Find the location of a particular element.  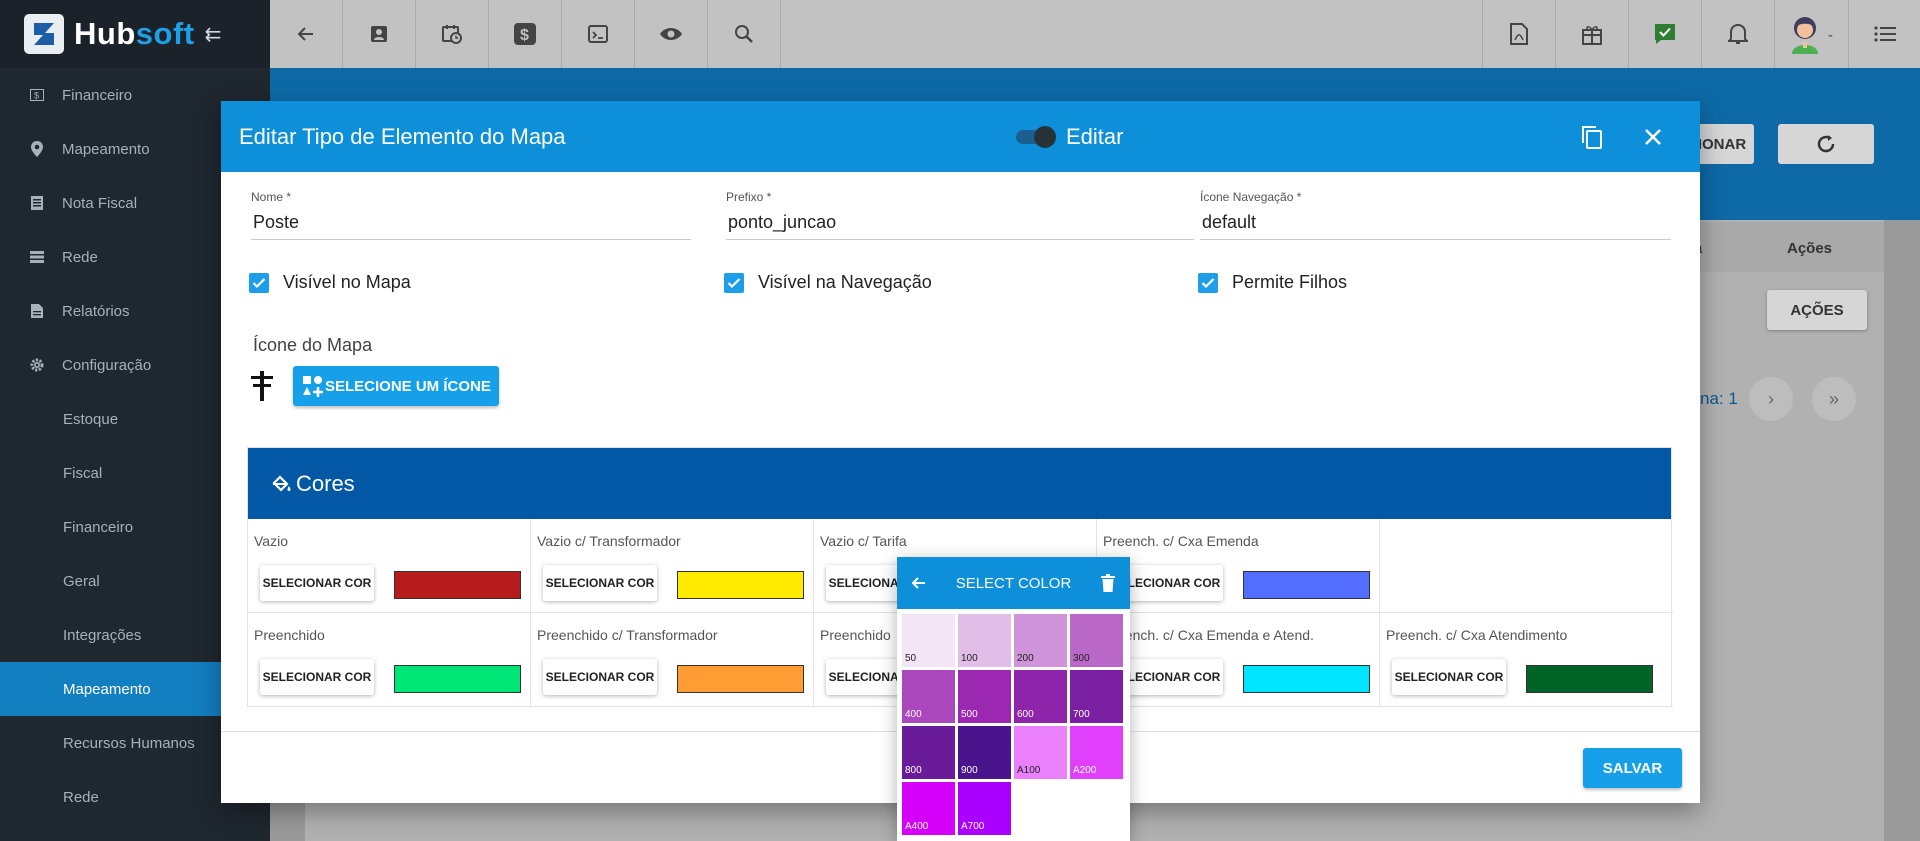

visivel-mapa-checkbox is located at coordinates (259, 282).